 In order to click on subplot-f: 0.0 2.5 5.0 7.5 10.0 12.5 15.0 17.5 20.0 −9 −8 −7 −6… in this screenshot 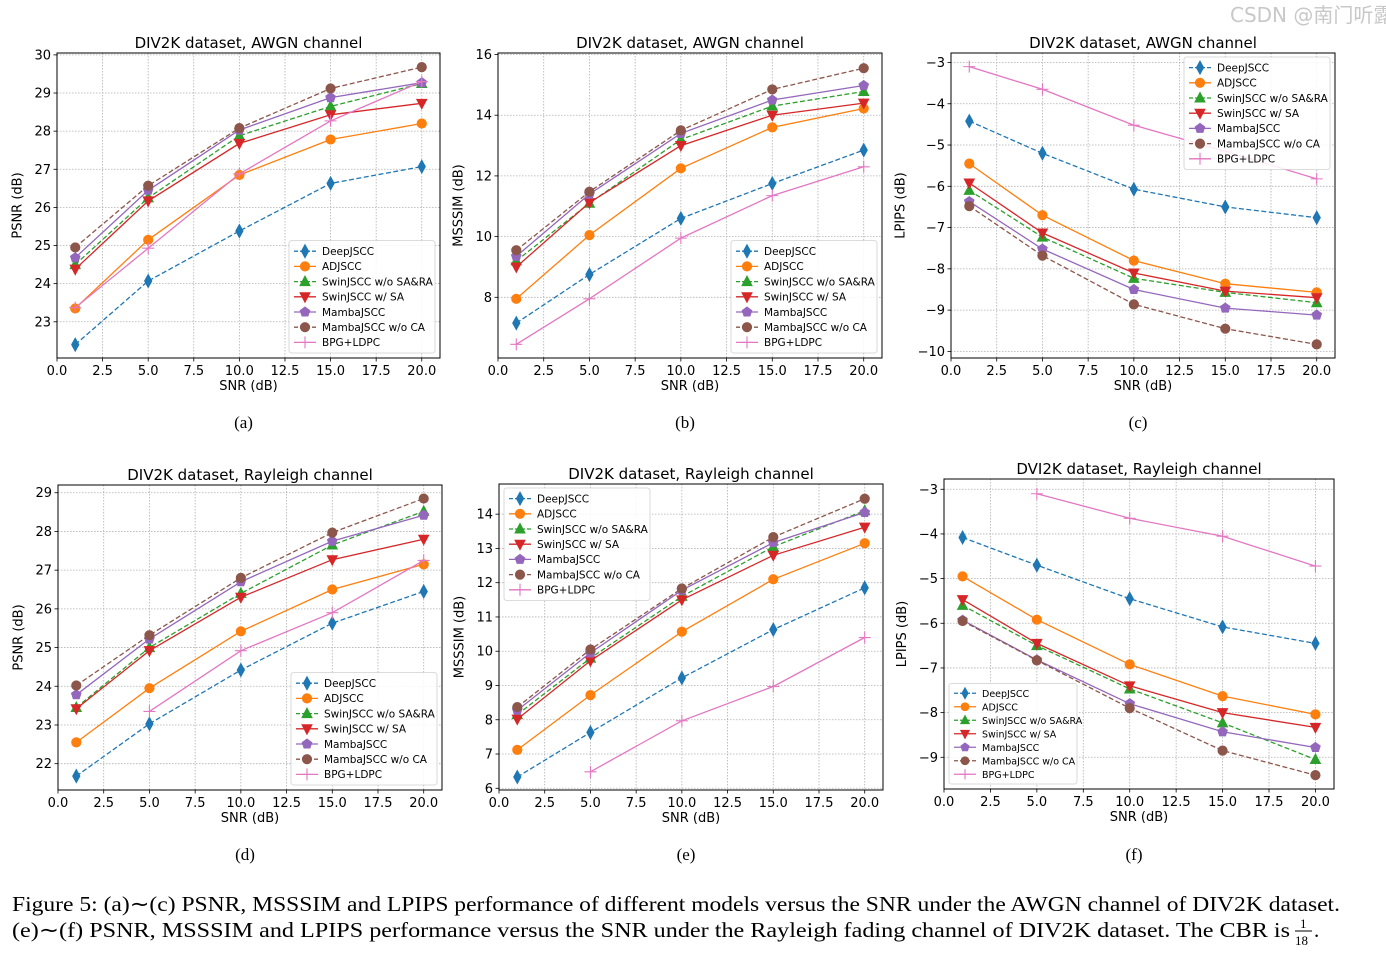, I will do `click(1115, 662)`.